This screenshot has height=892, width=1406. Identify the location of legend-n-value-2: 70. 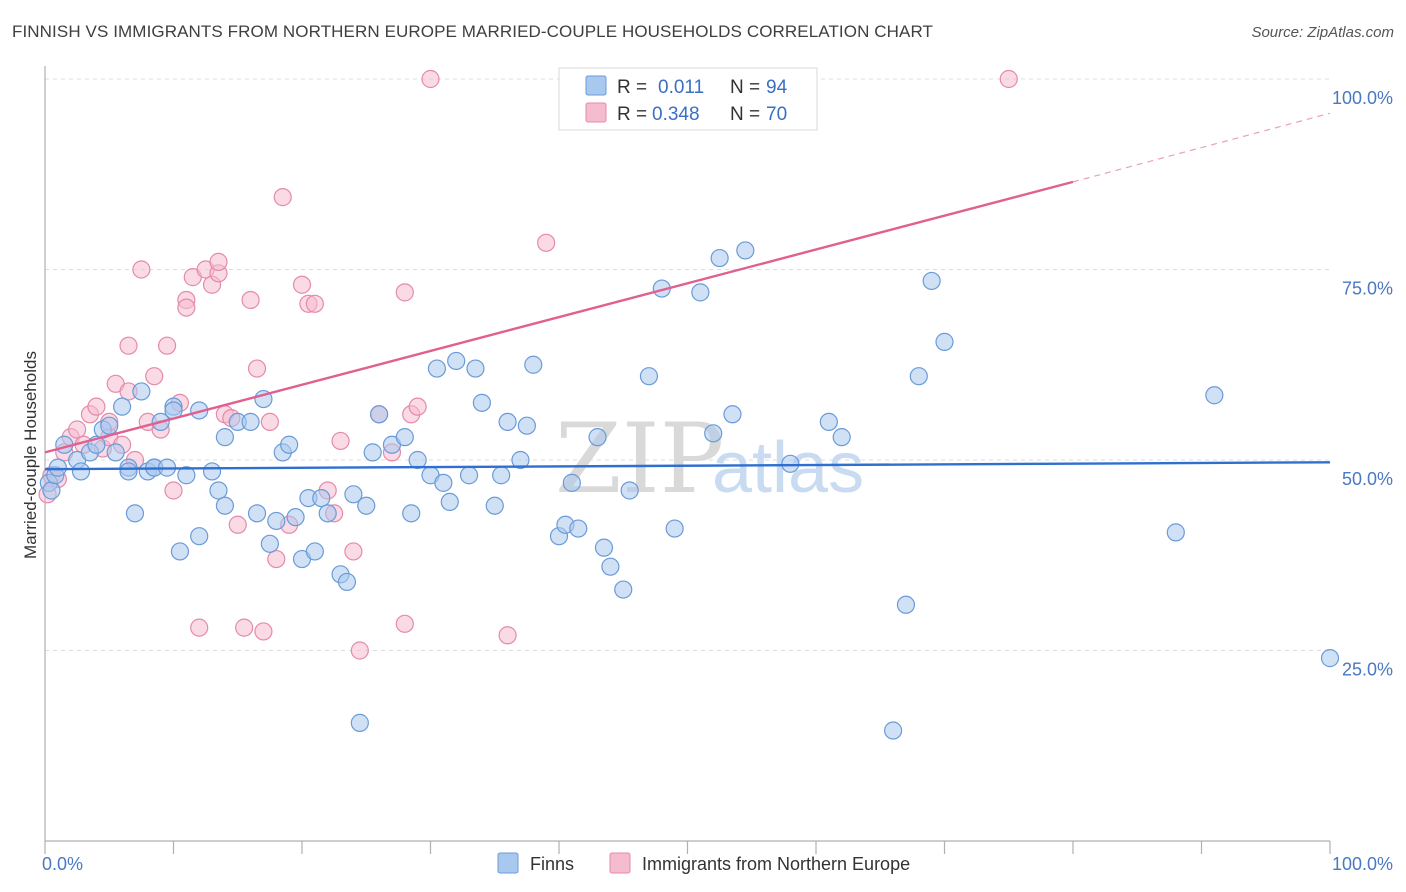
(776, 114).